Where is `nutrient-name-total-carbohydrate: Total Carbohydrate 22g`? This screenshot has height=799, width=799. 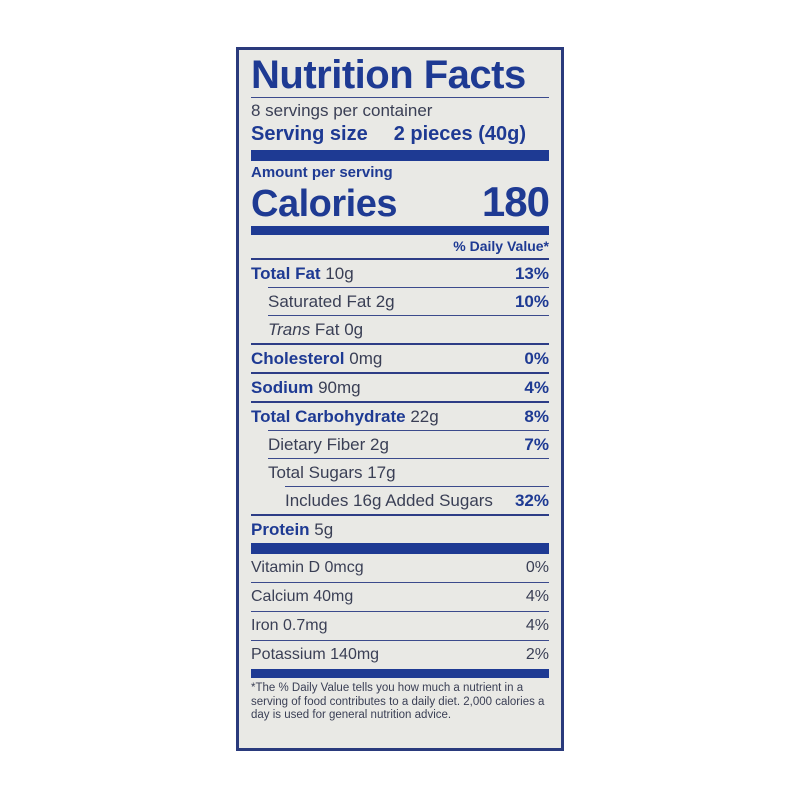
nutrient-name-total-carbohydrate: Total Carbohydrate 22g is located at coordinates (345, 416).